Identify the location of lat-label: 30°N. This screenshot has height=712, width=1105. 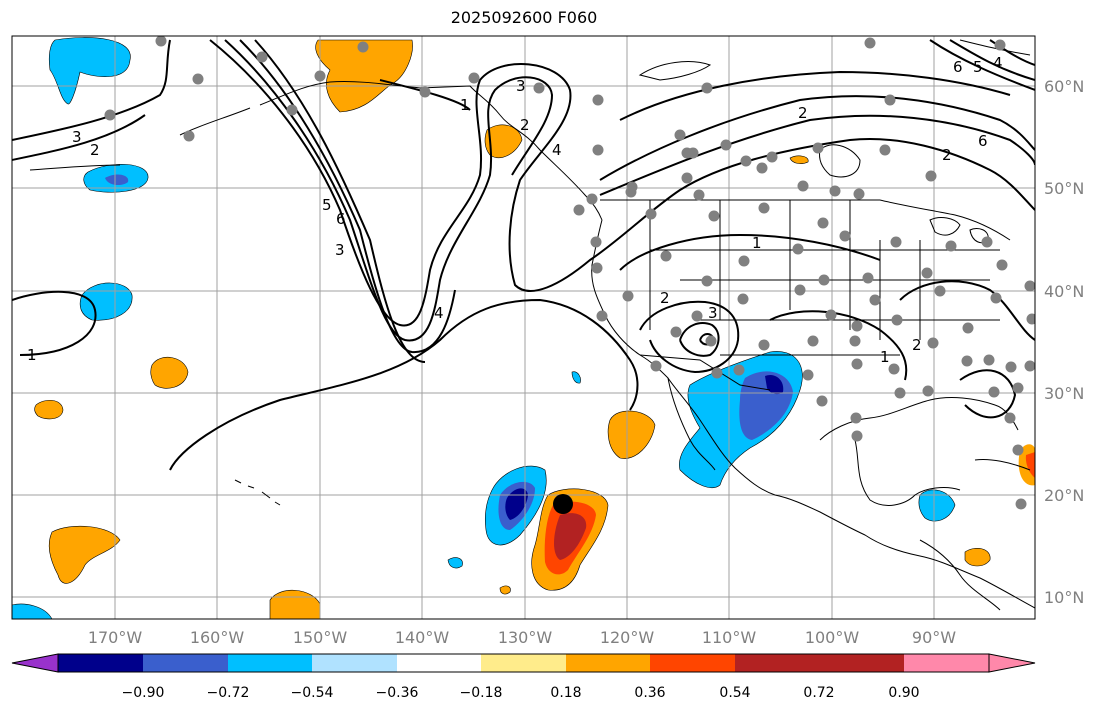
(1064, 393).